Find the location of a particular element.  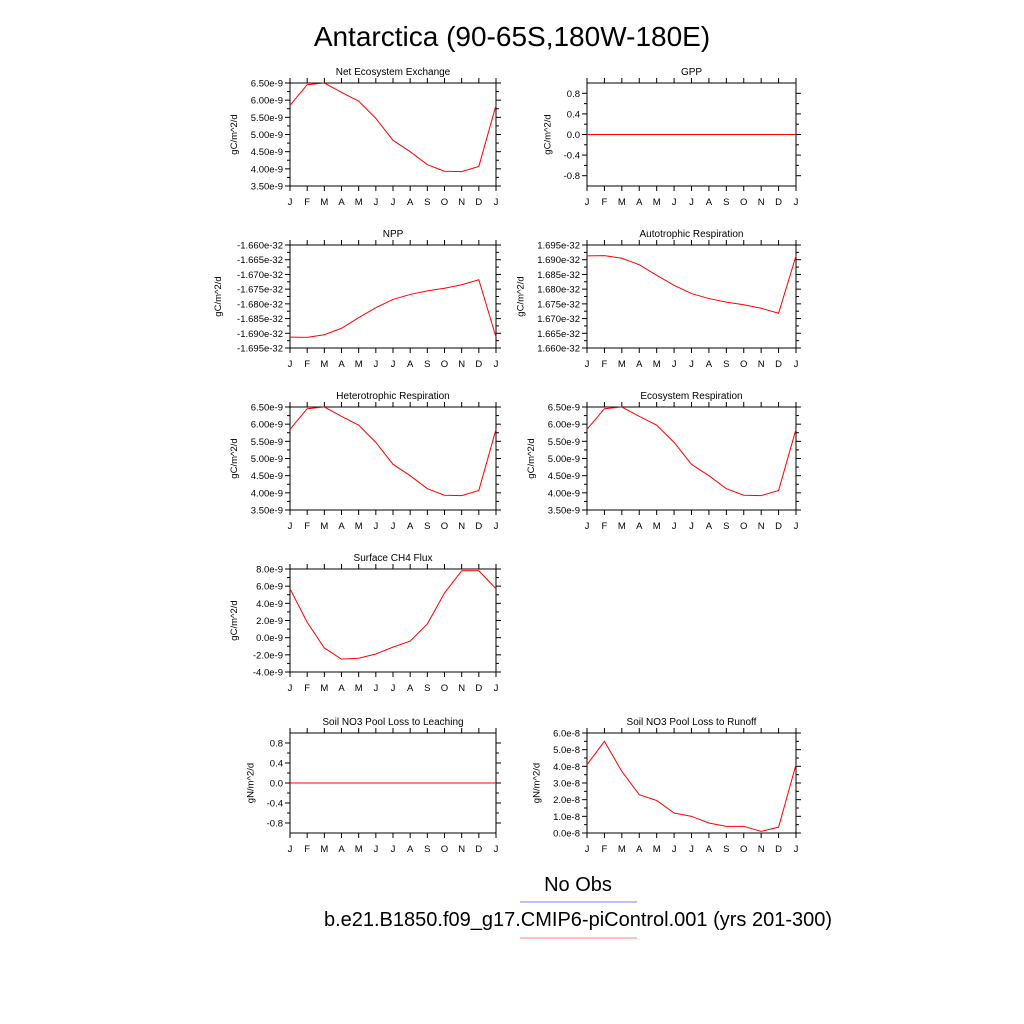

panel-title: Soil NO3 Pool Loss to Leaching is located at coordinates (392, 722).